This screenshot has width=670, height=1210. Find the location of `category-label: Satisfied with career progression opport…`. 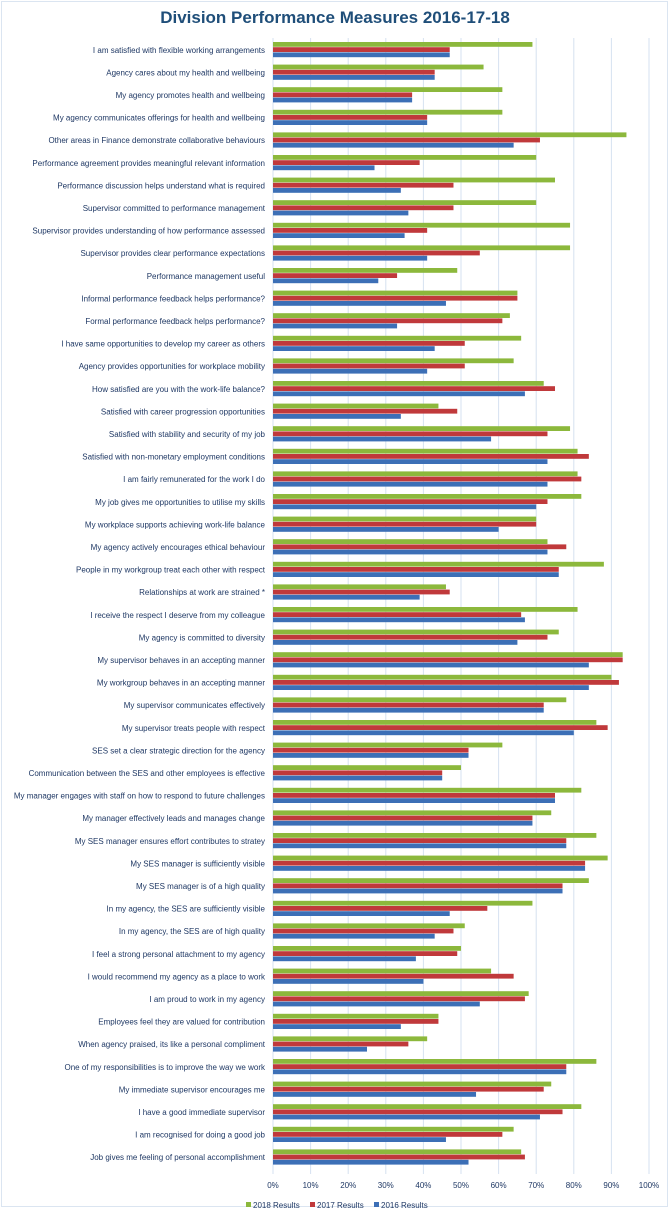

category-label: Satisfied with career progression opport… is located at coordinates (183, 411).